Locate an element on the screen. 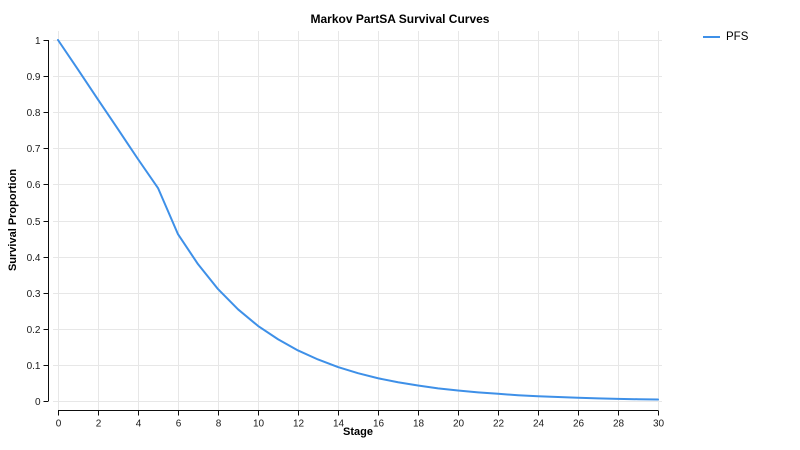 This screenshot has width=800, height=450. pfs-line-swatch-icon is located at coordinates (711, 37).